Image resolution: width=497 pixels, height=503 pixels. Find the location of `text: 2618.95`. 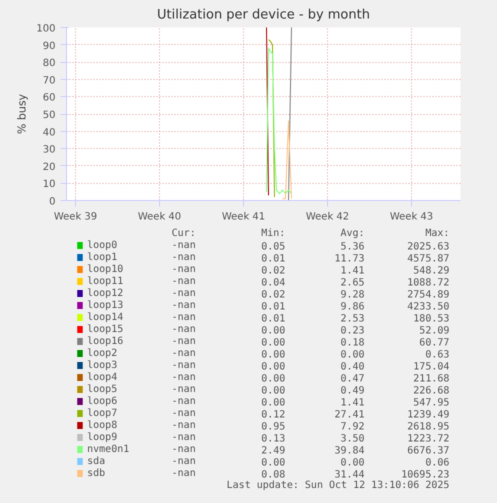

text: 2618.95 is located at coordinates (428, 427).